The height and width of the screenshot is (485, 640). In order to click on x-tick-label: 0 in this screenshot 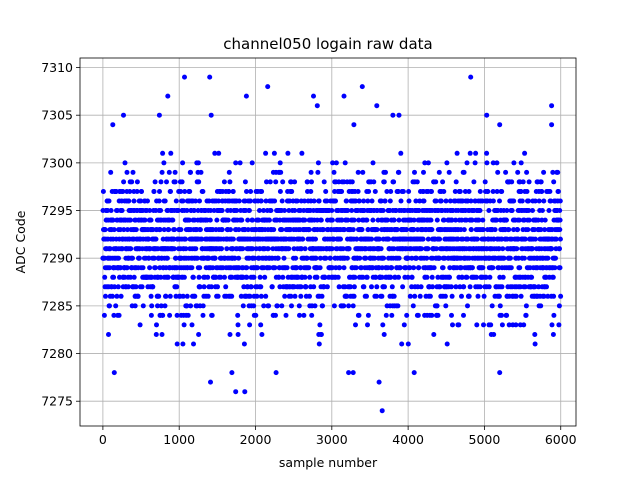, I will do `click(103, 439)`.